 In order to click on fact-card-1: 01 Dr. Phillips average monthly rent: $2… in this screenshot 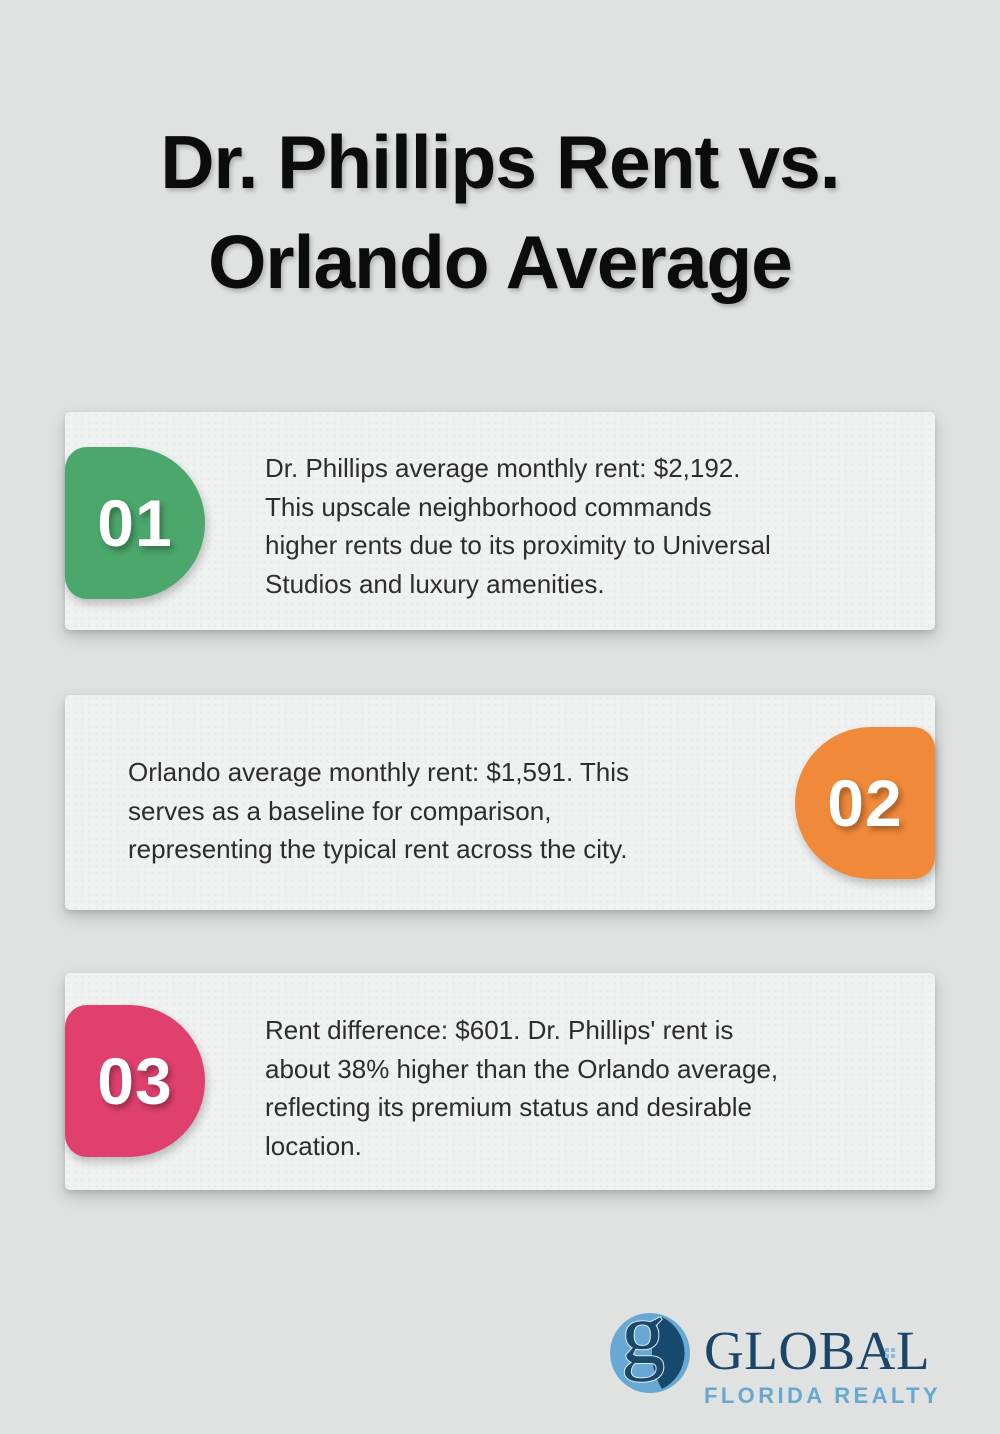, I will do `click(500, 521)`.